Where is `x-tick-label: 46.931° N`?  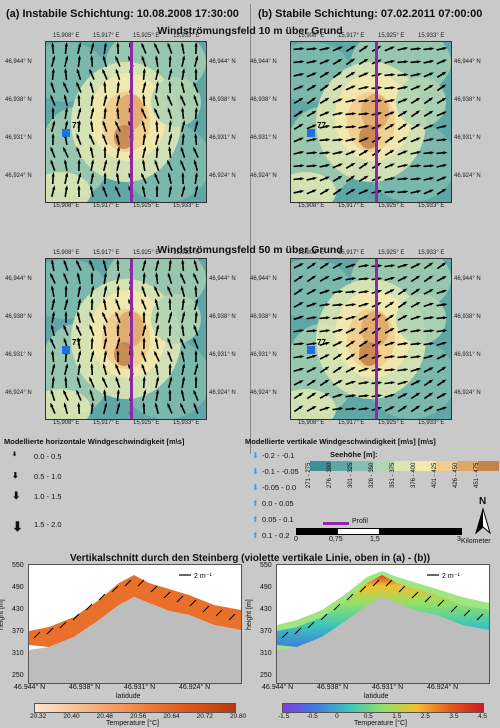 x-tick-label: 46.931° N is located at coordinates (388, 687).